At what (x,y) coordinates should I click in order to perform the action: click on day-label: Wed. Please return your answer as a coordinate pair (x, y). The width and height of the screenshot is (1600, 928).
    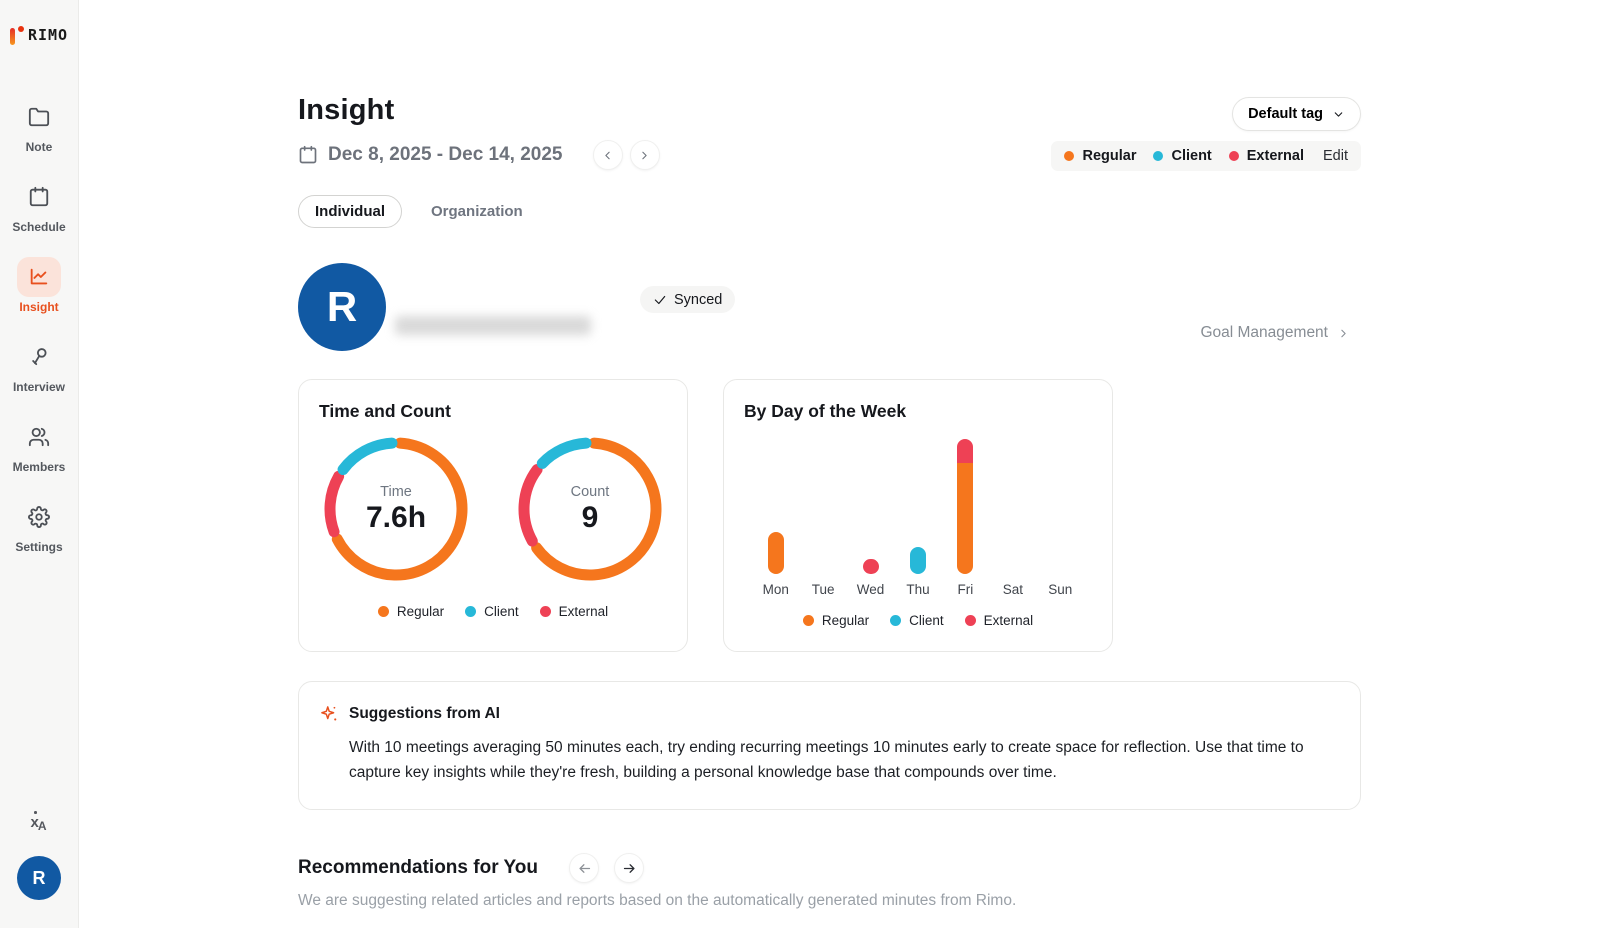
    Looking at the image, I should click on (870, 589).